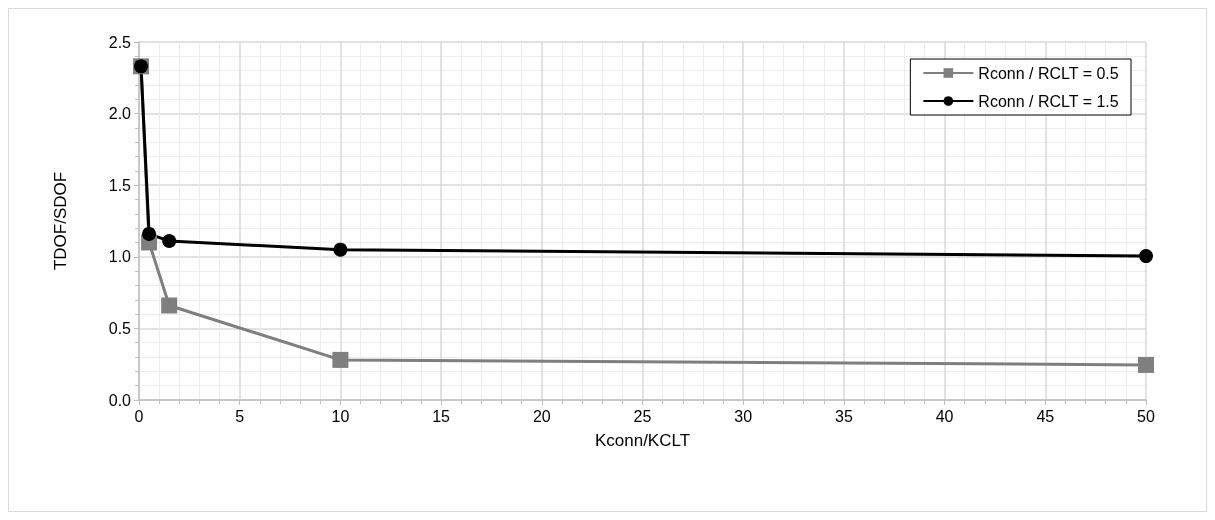 The height and width of the screenshot is (520, 1215). Describe the element at coordinates (944, 416) in the screenshot. I see `x-tick-label: 40` at that location.